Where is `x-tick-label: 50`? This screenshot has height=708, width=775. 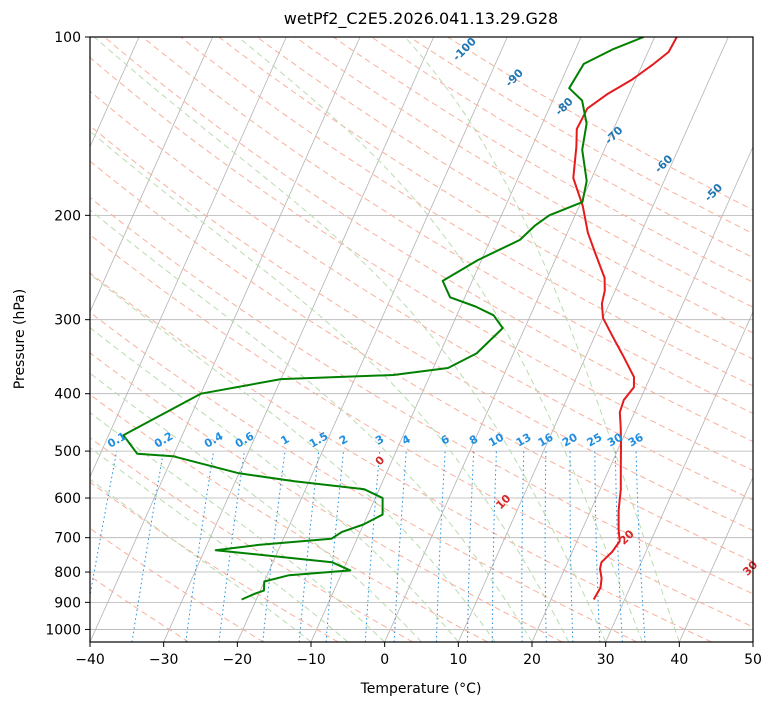
x-tick-label: 50 is located at coordinates (753, 660).